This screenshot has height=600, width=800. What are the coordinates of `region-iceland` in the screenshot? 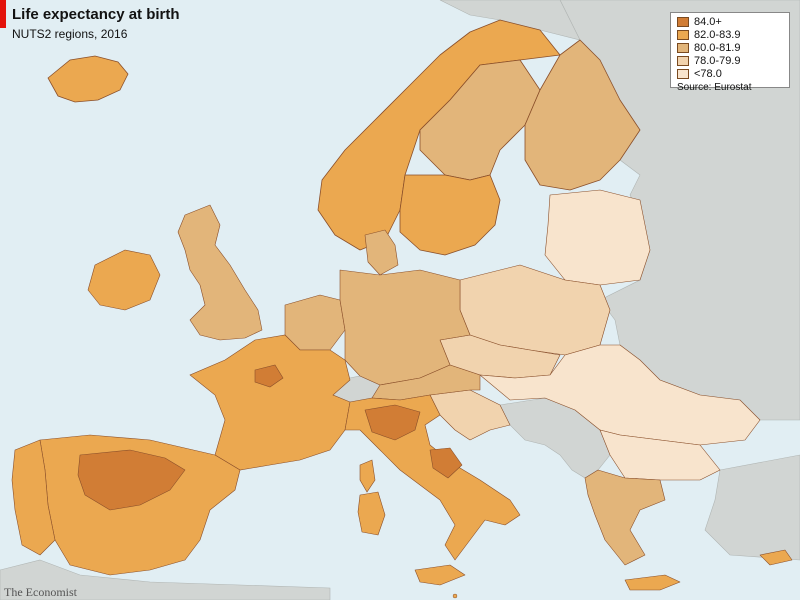 It's located at (88, 79).